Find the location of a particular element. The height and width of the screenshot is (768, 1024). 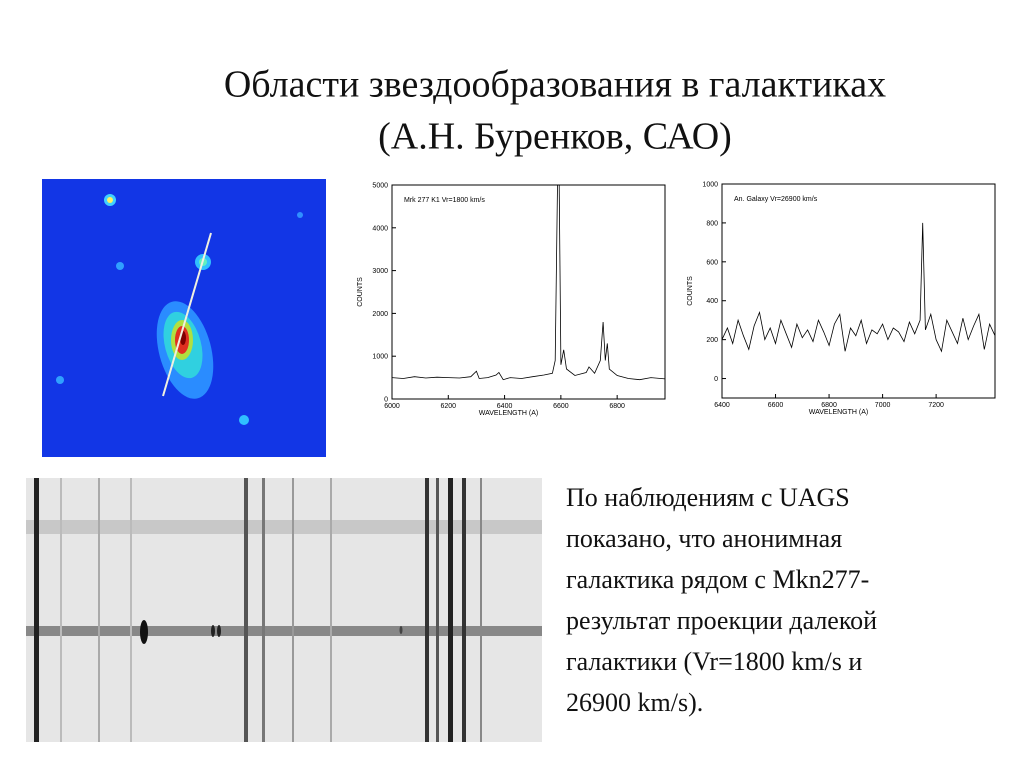

galaxy-image is located at coordinates (184, 318).